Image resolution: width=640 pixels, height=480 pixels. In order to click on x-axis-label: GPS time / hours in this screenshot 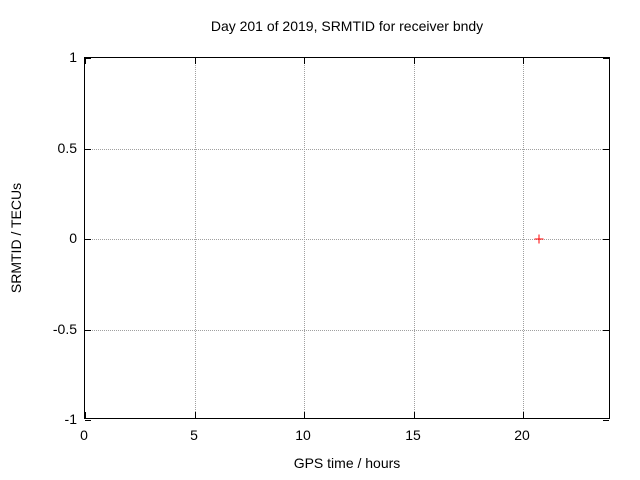, I will do `click(347, 463)`.